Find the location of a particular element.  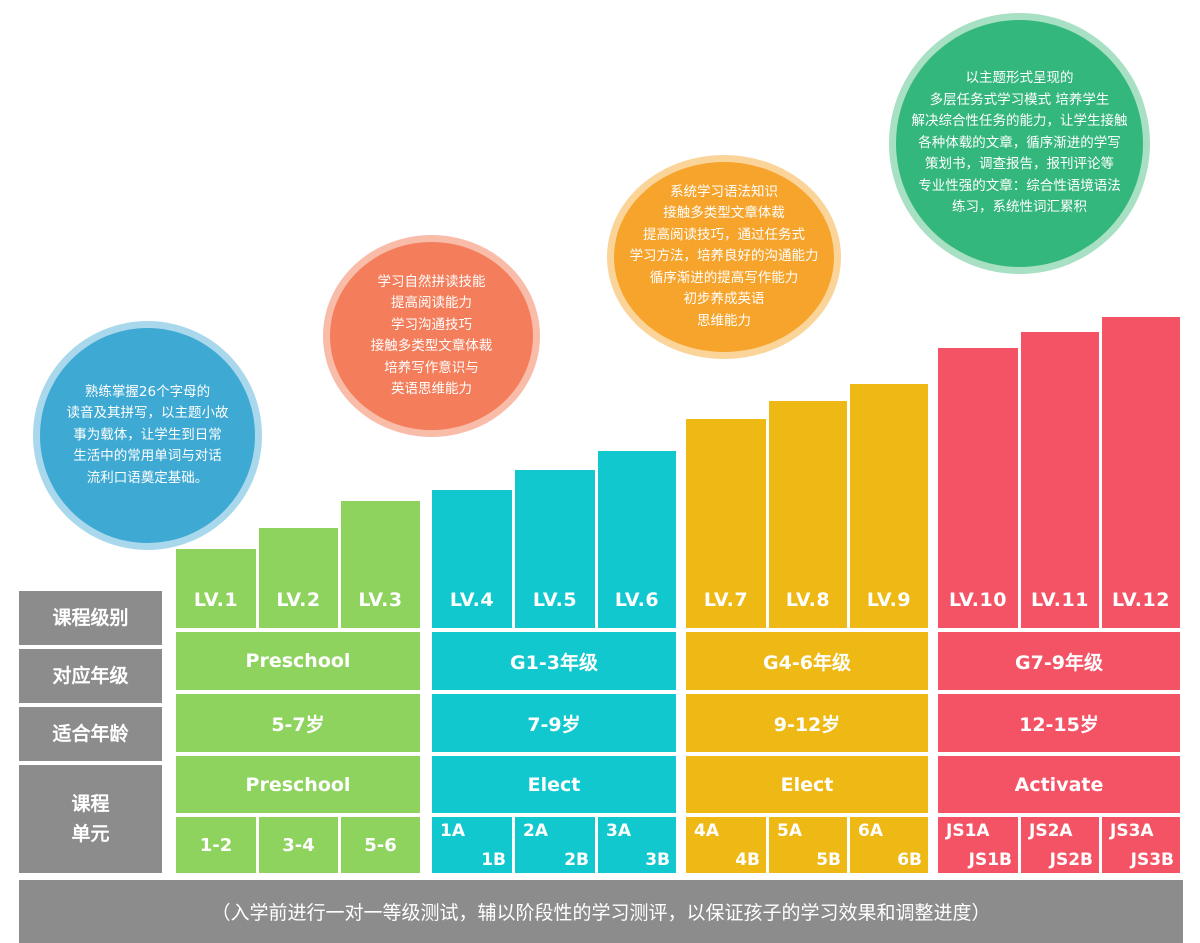

unit-label-b: 2B is located at coordinates (576, 860).